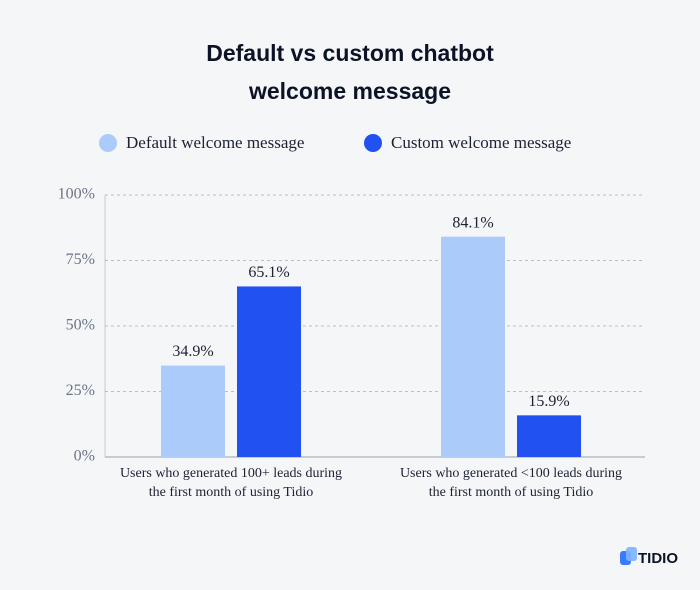 This screenshot has width=700, height=590. Describe the element at coordinates (80, 325) in the screenshot. I see `y-tick-label: 50%` at that location.